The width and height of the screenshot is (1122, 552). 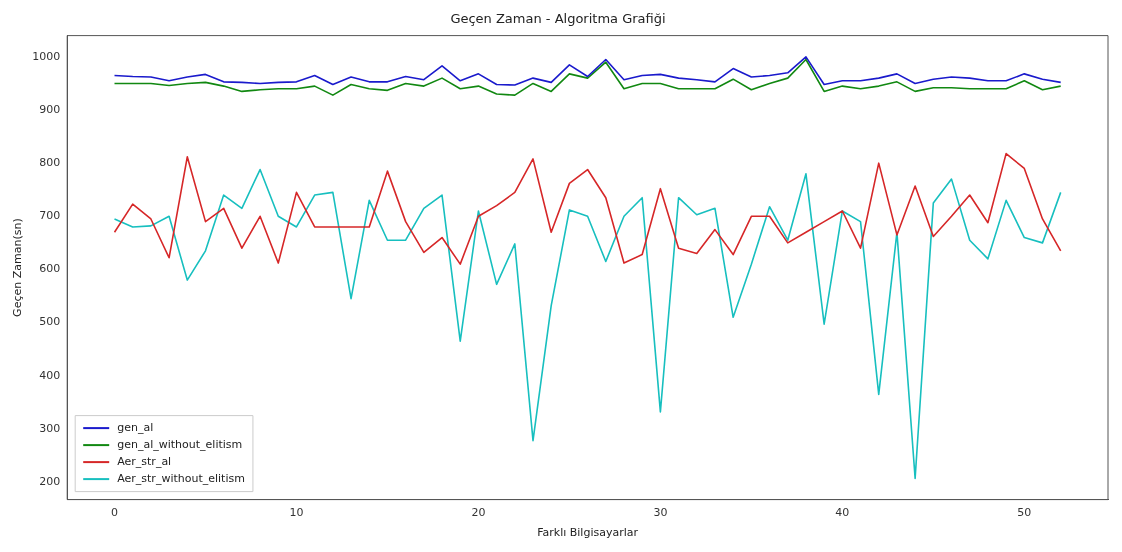 I want to click on x-tick-label: 0, so click(x=114, y=513).